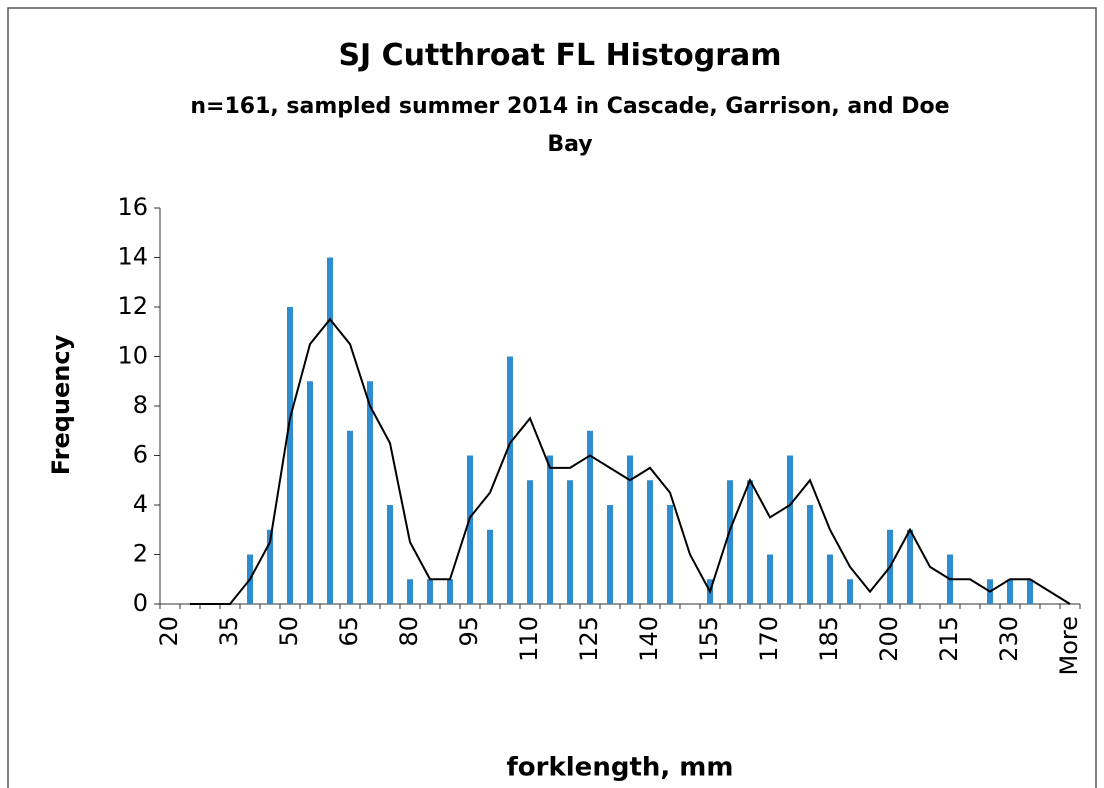 This screenshot has width=1104, height=788. I want to click on x-tick-label: 95, so click(469, 631).